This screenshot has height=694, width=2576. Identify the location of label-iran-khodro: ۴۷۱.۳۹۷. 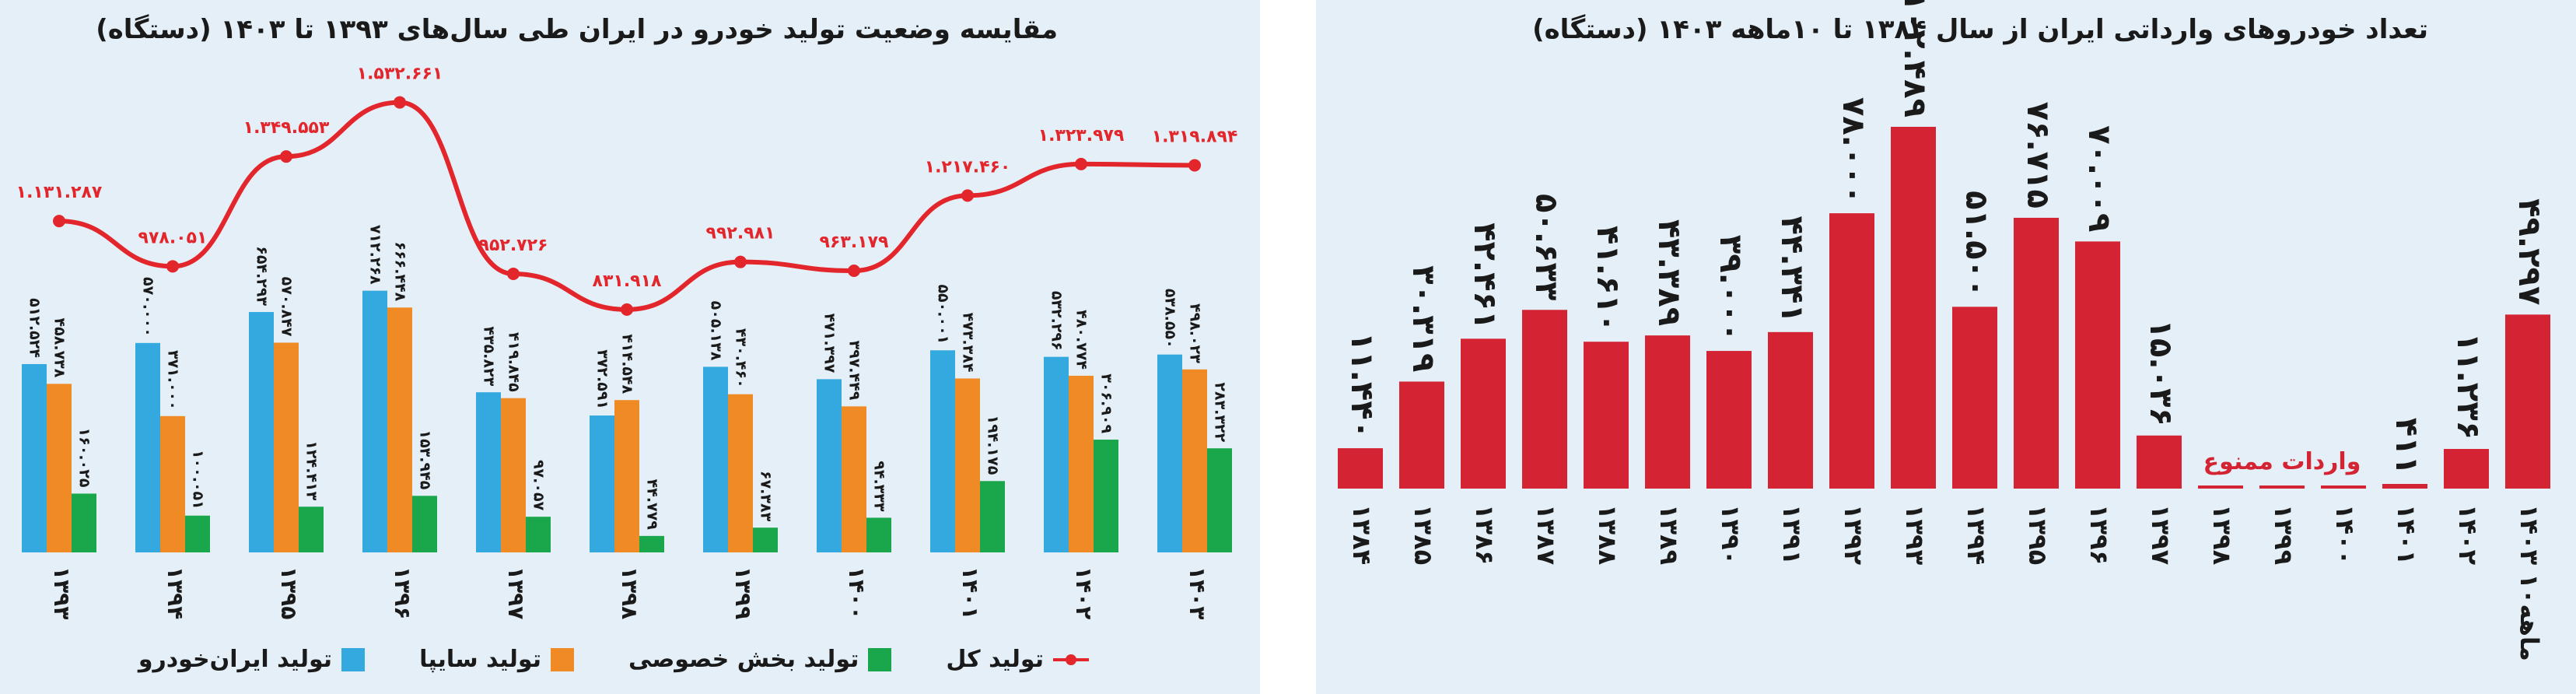
(829, 343).